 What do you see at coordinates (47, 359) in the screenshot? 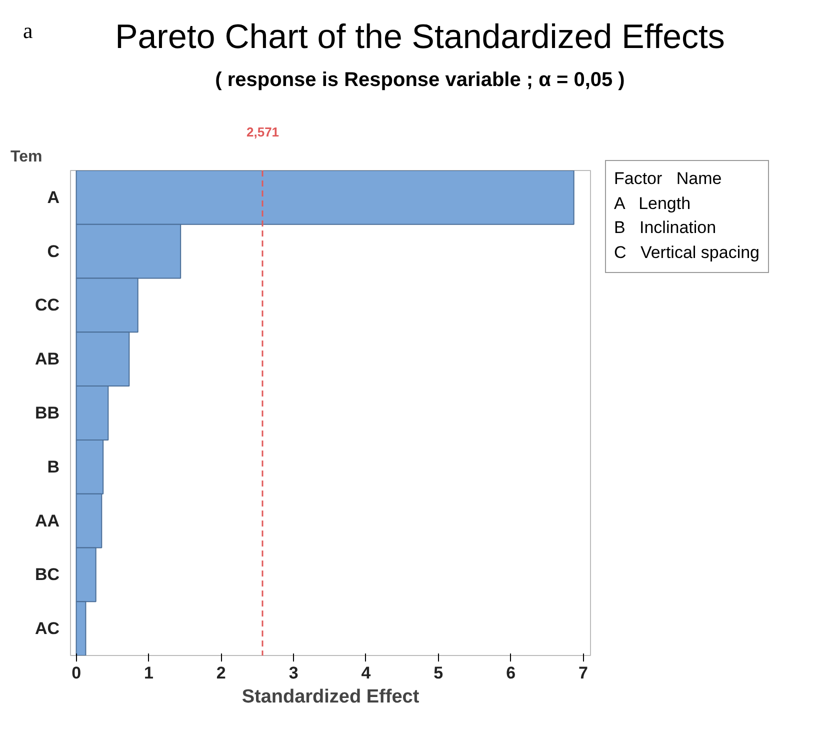
I see `y-tick-label: AB` at bounding box center [47, 359].